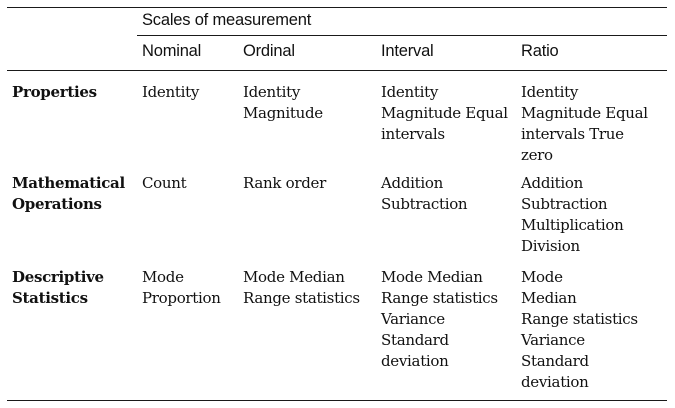  What do you see at coordinates (58, 287) in the screenshot?
I see `row-label-descriptive-statistics: Descriptive Statistics` at bounding box center [58, 287].